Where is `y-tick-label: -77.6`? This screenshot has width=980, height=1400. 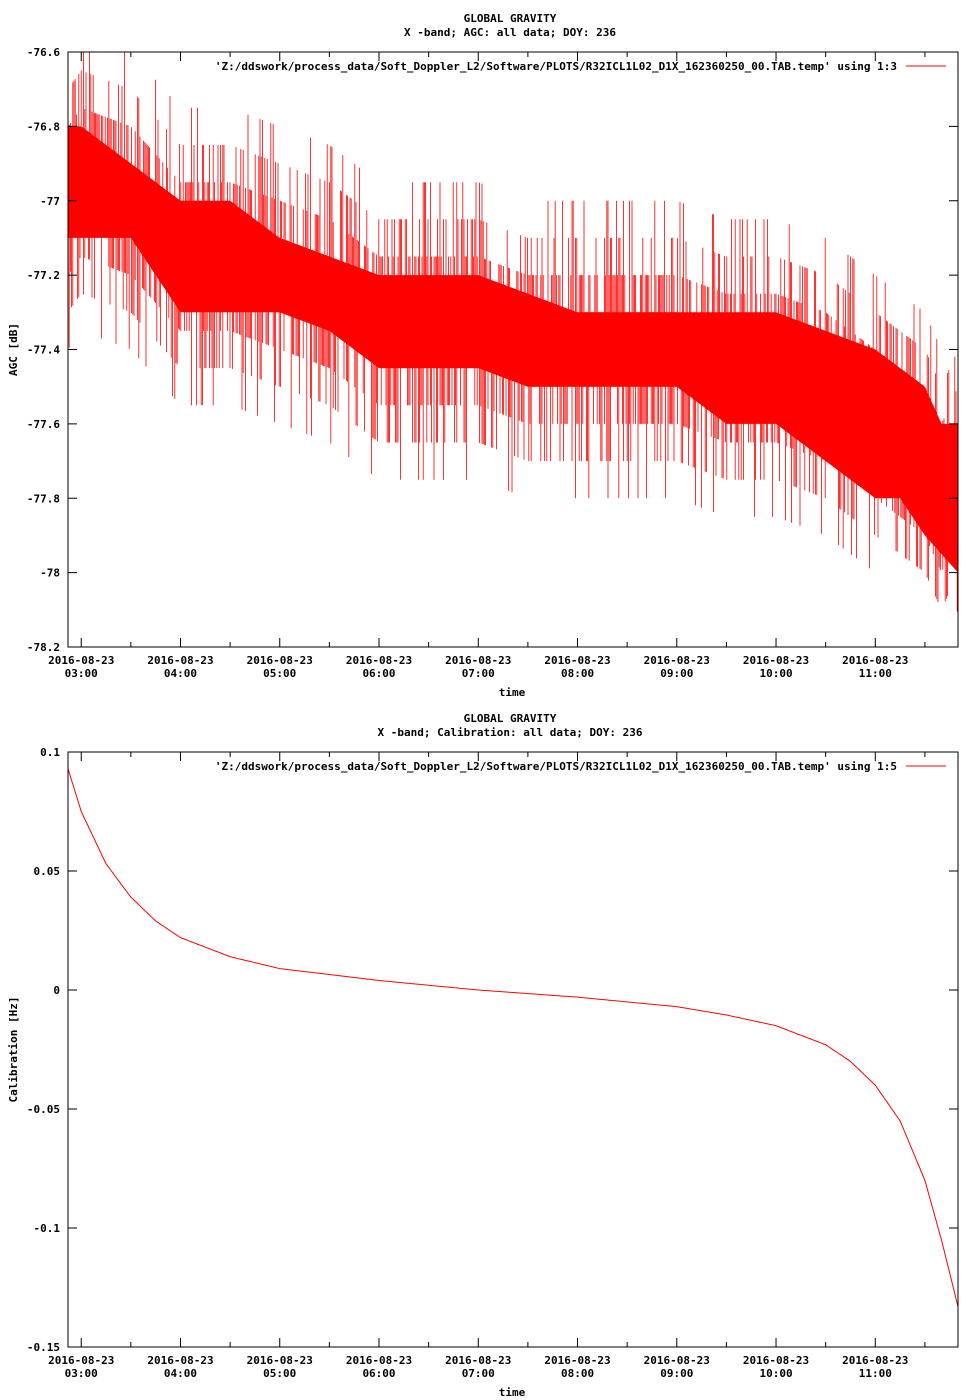
y-tick-label: -77.6 is located at coordinates (43, 424).